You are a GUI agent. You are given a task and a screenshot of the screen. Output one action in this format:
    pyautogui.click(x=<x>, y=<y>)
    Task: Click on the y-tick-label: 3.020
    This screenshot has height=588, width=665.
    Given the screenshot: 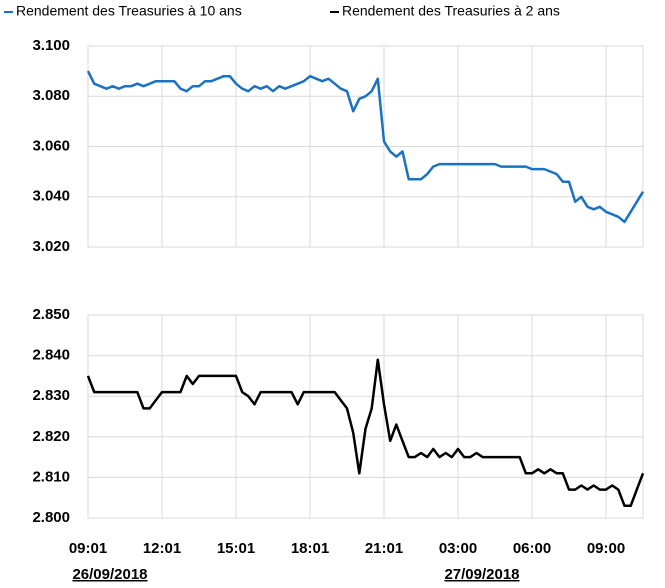 What is the action you would take?
    pyautogui.click(x=51, y=246)
    